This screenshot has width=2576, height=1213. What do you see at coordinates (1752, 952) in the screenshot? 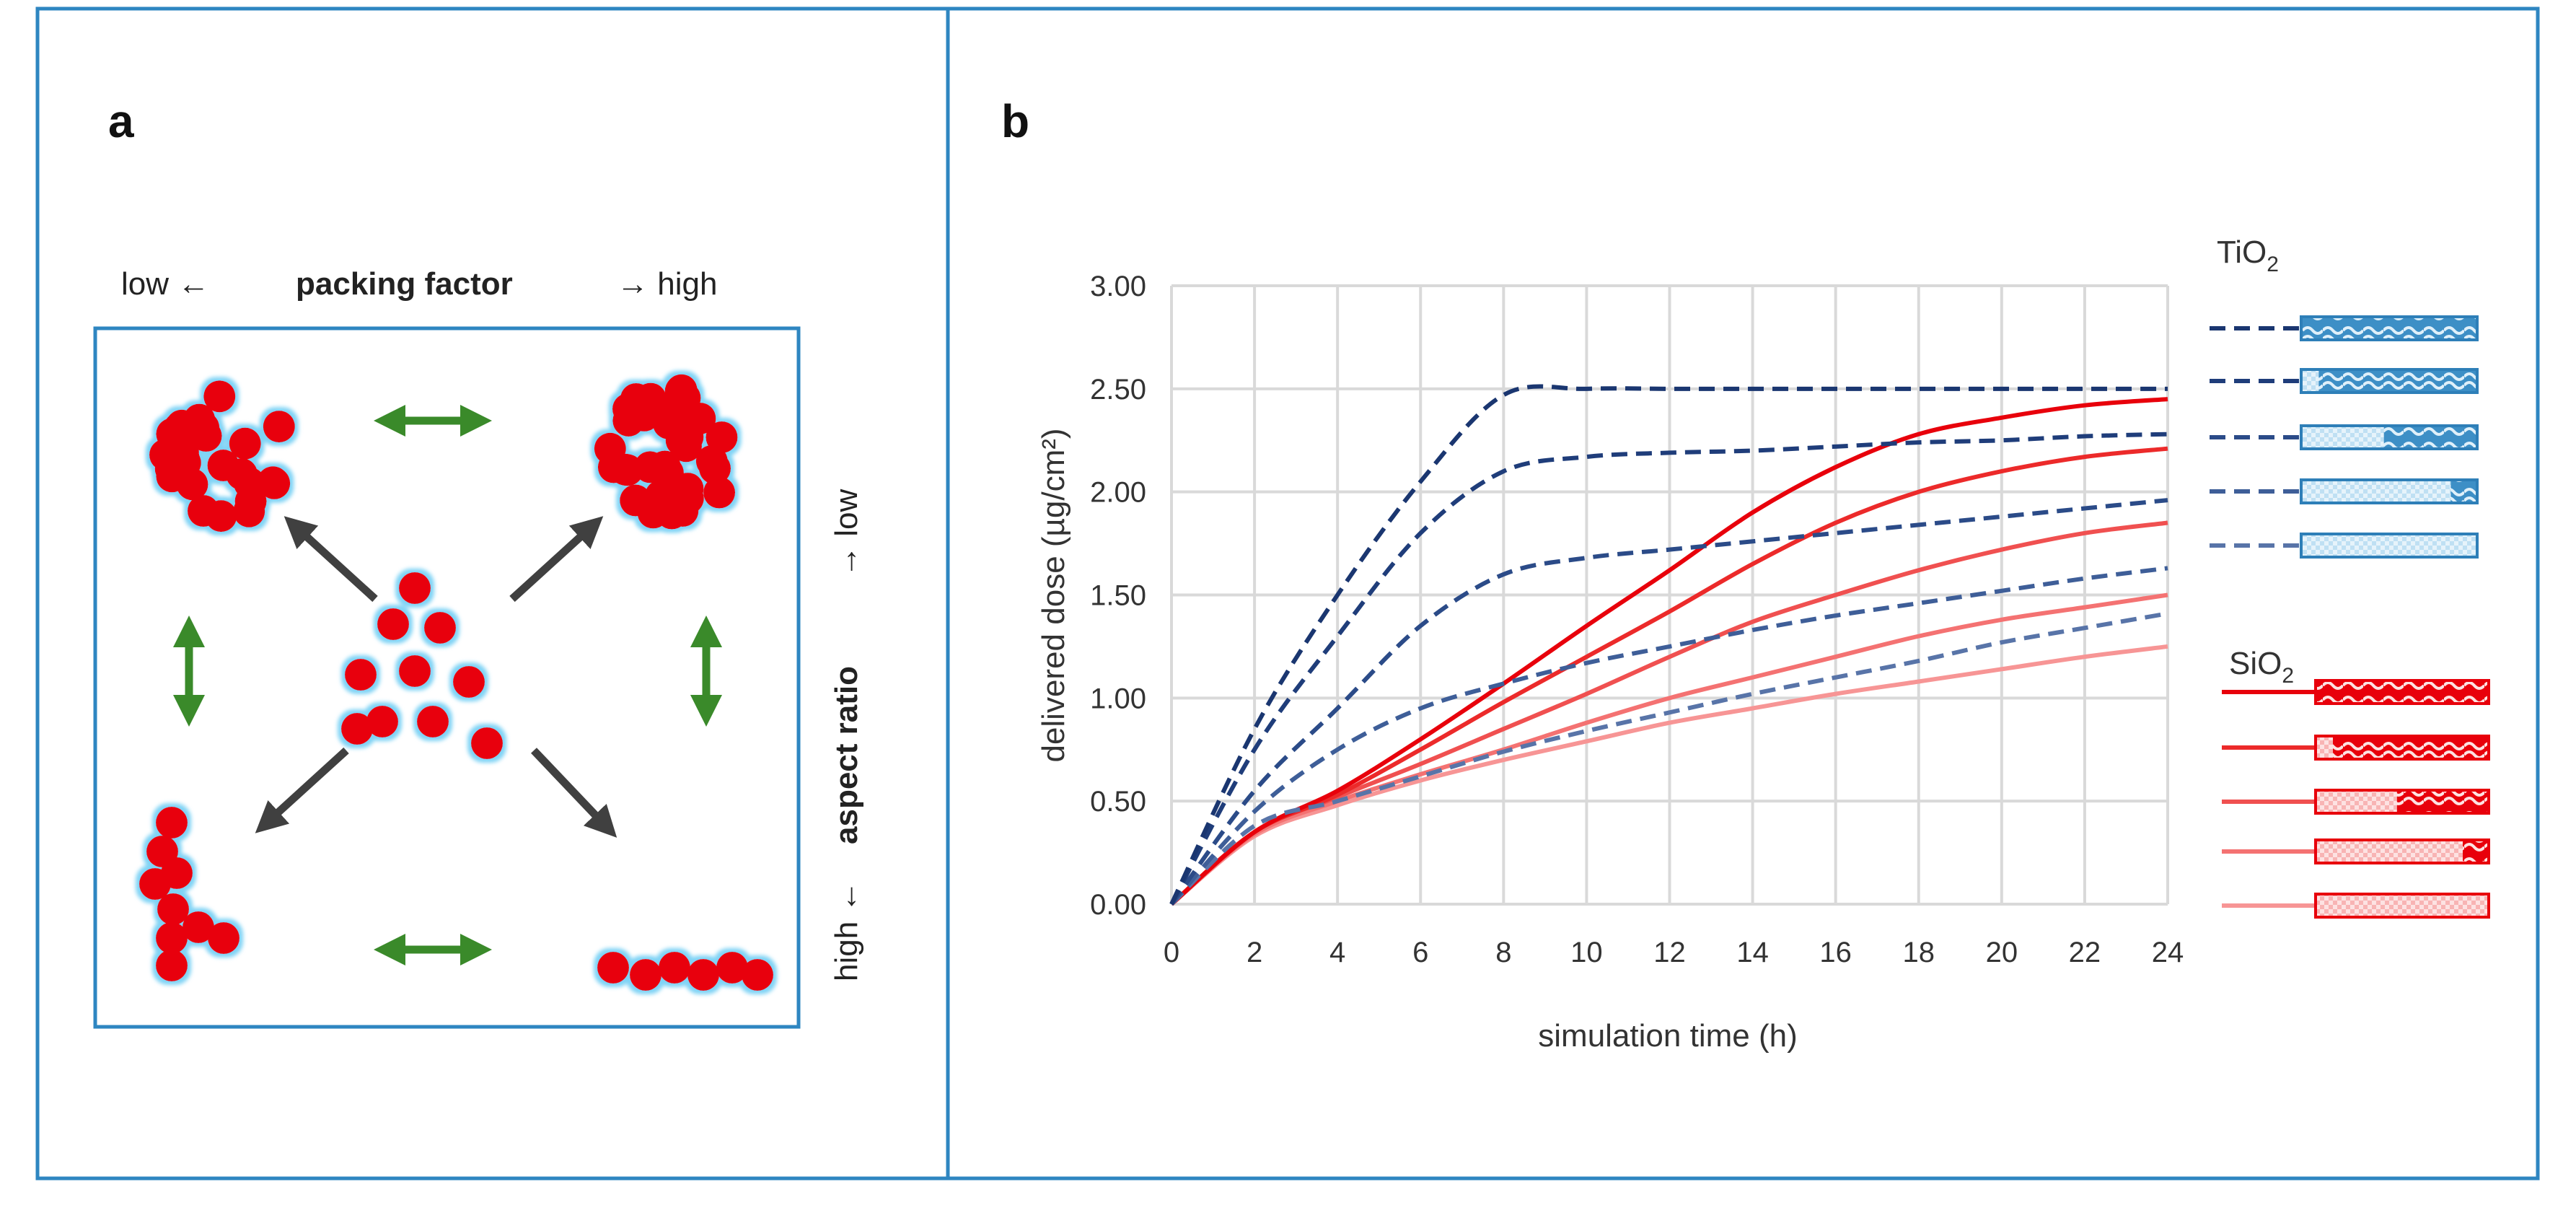
I see `x-tick-label: 14` at bounding box center [1752, 952].